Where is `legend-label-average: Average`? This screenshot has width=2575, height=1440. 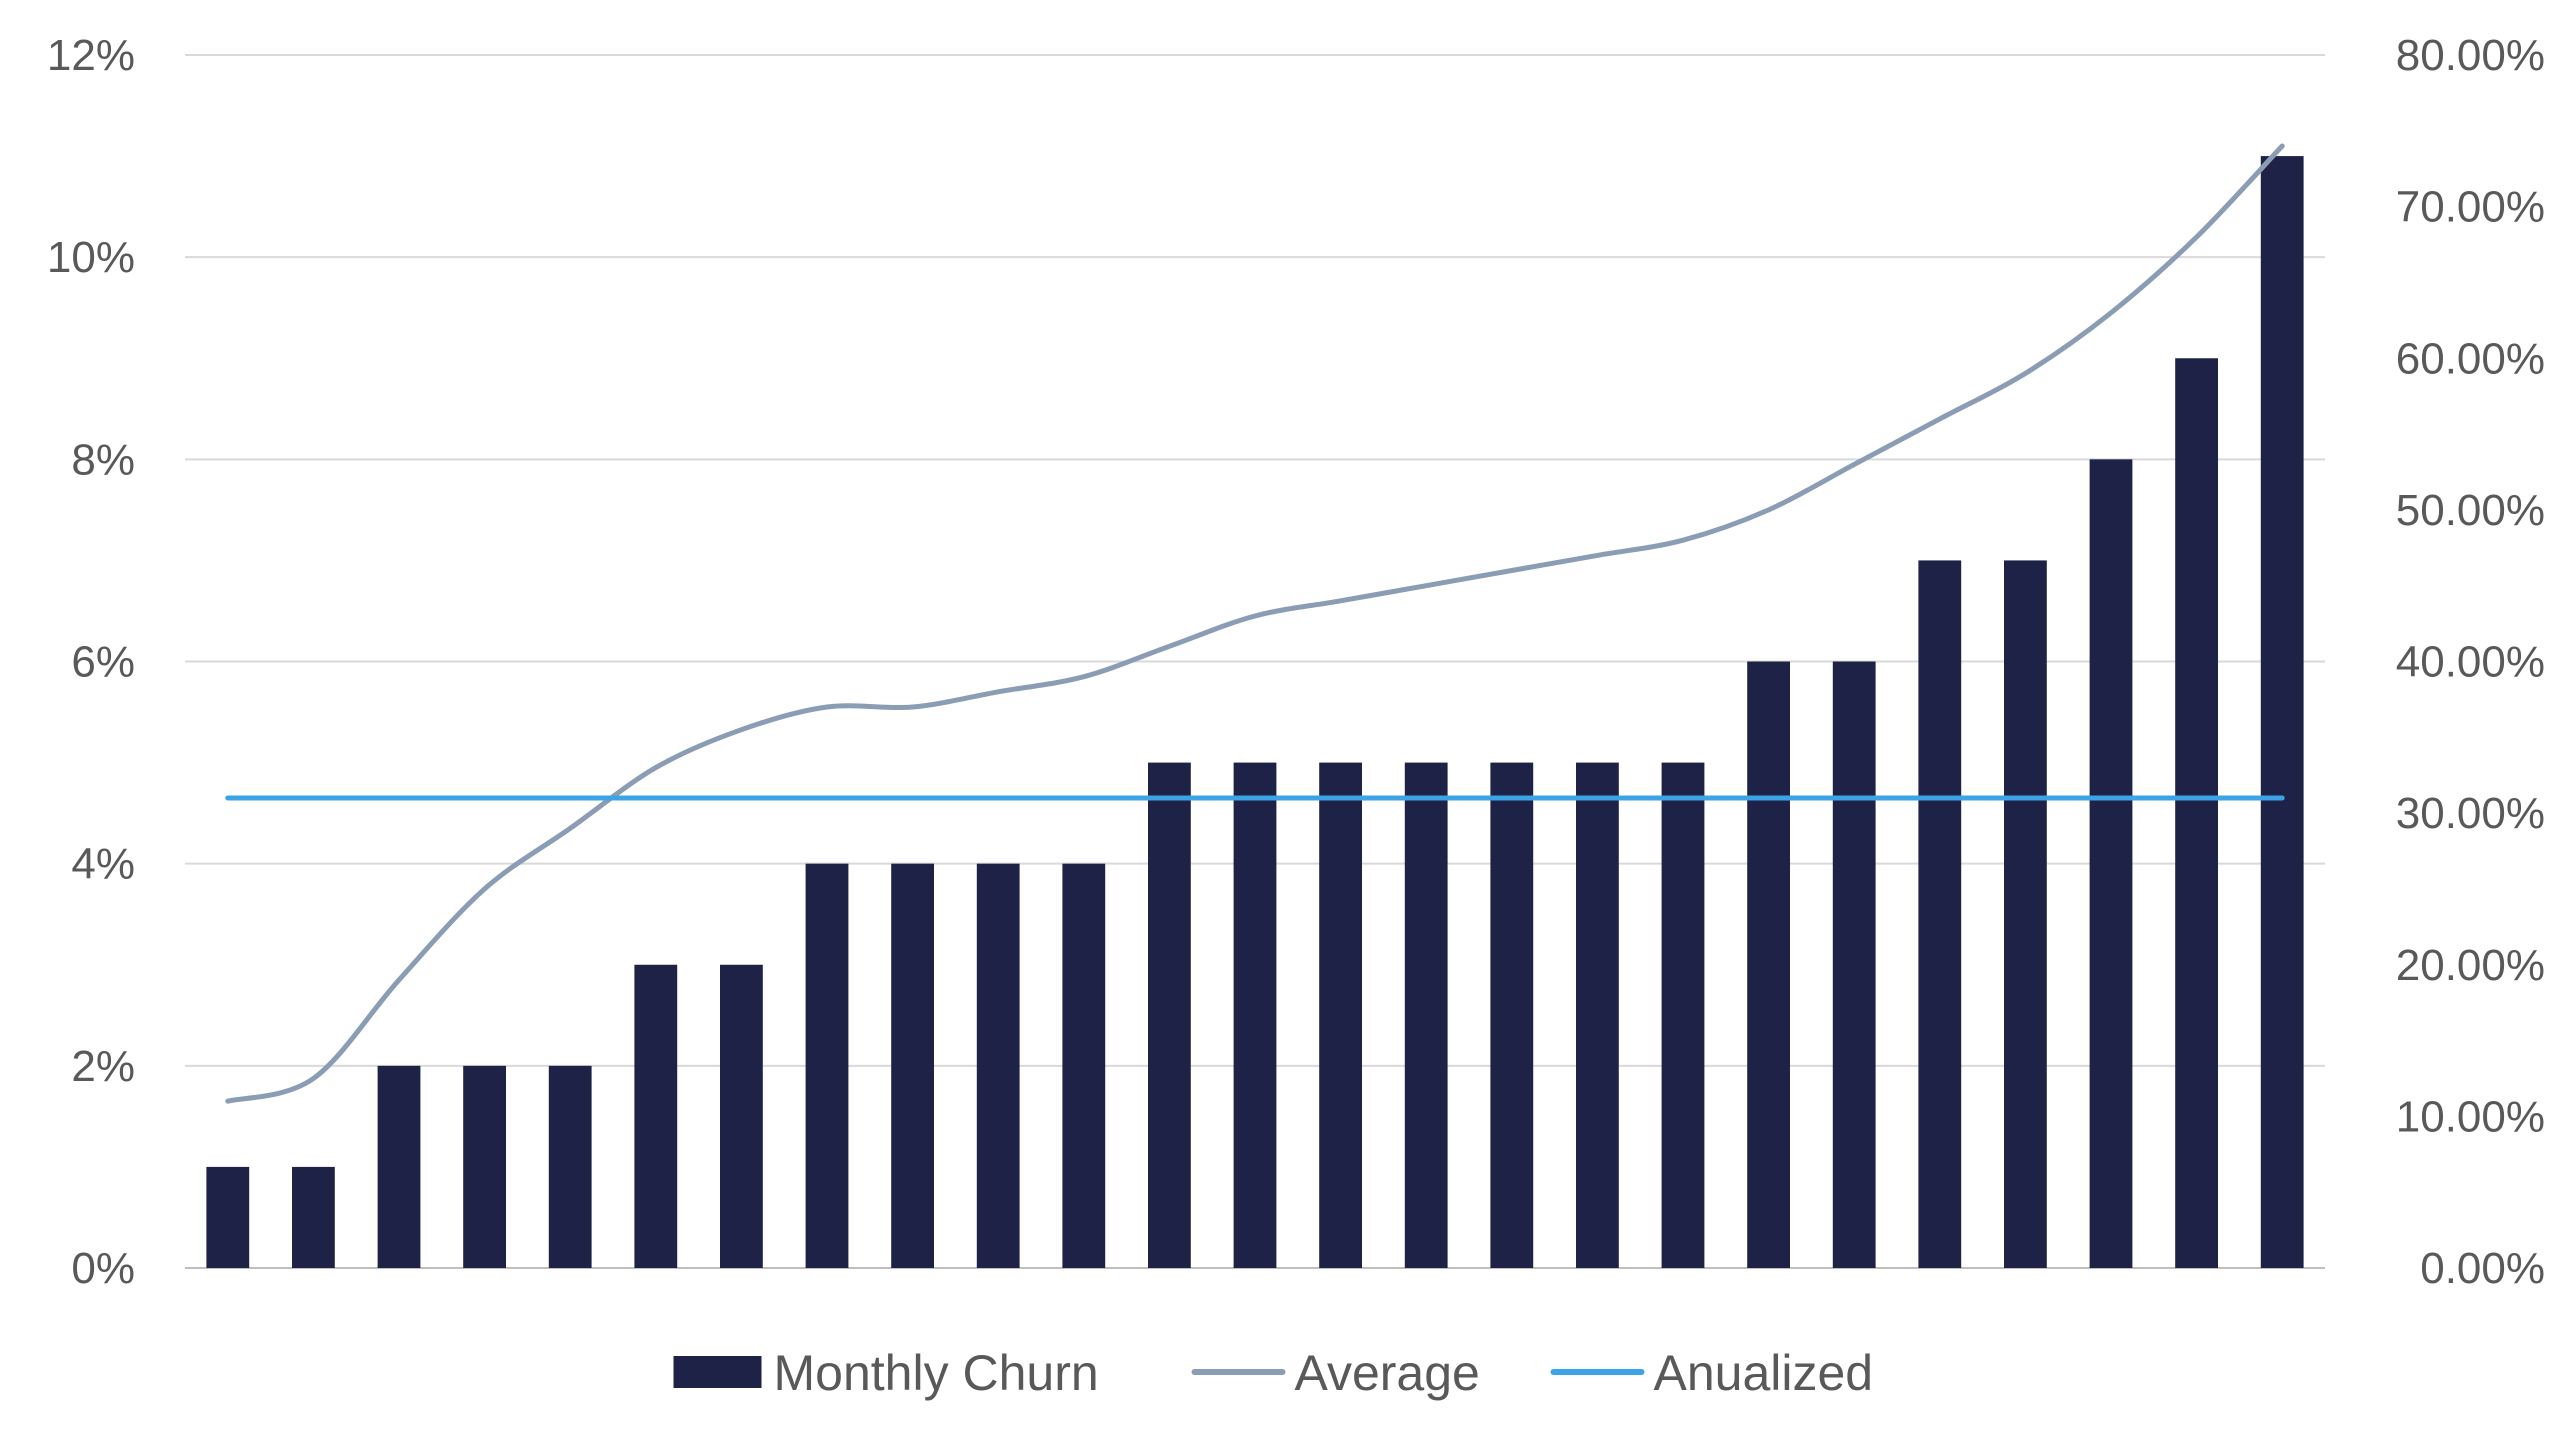 legend-label-average: Average is located at coordinates (1387, 1373).